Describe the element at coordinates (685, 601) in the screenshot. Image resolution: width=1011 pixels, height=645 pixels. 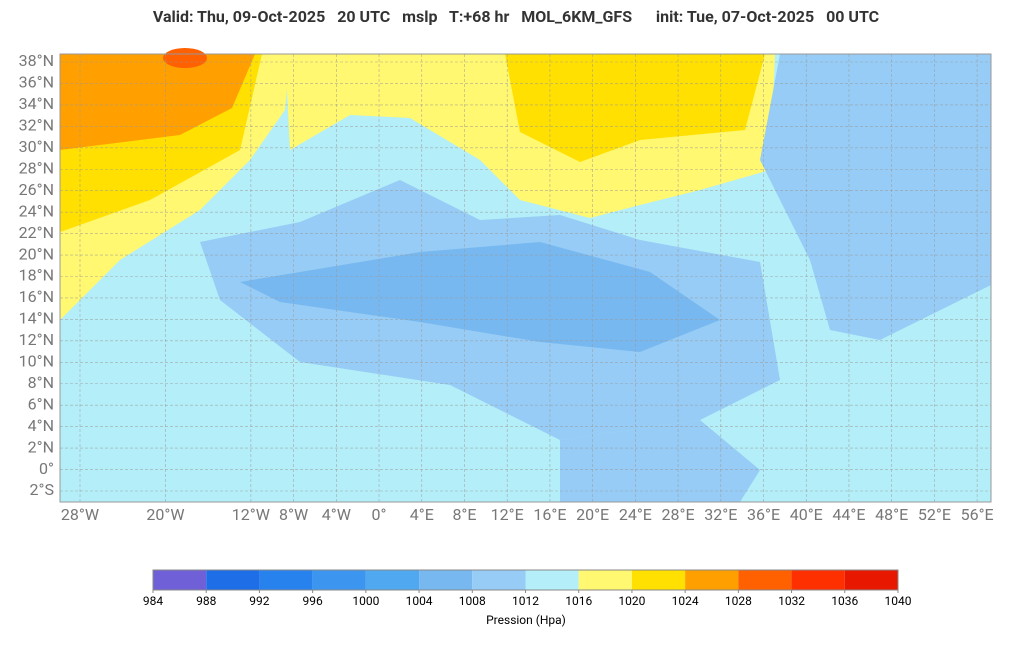
I see `colorbar-tick-label: 1024` at that location.